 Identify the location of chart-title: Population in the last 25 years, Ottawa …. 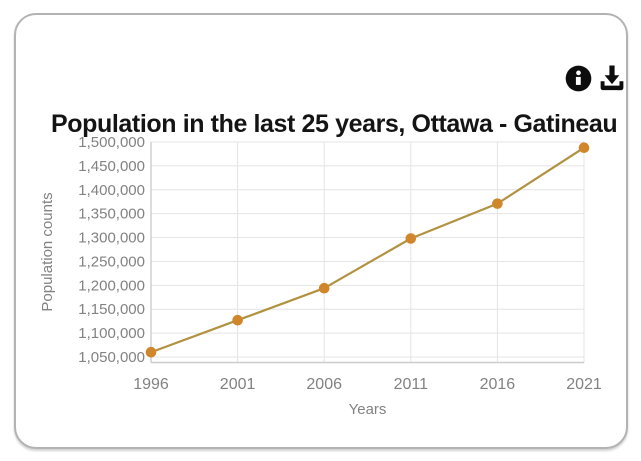
(334, 124).